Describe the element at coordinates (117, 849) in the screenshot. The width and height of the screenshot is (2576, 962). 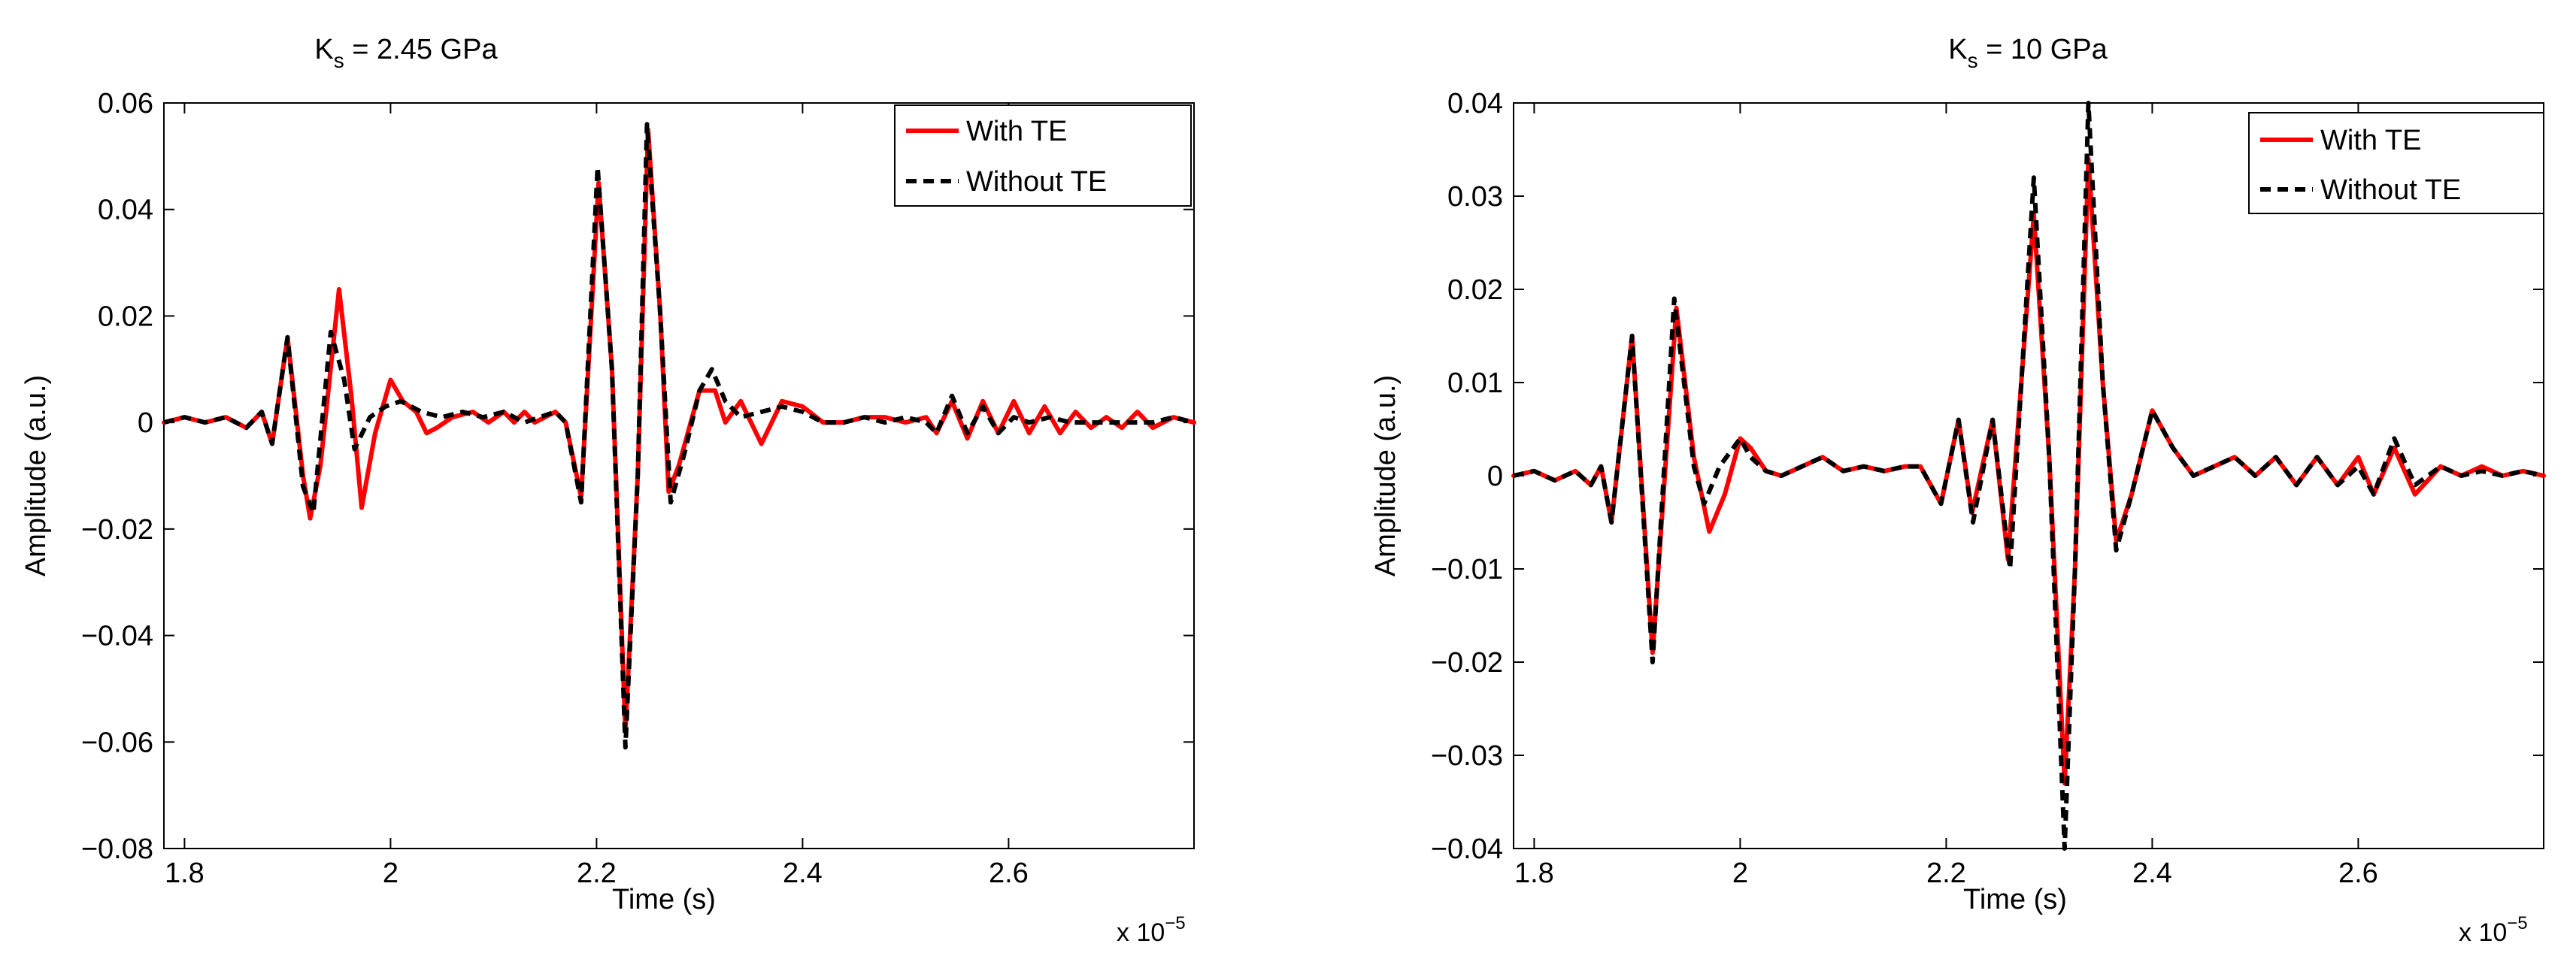
I see `y-tick-label: −0.08` at that location.